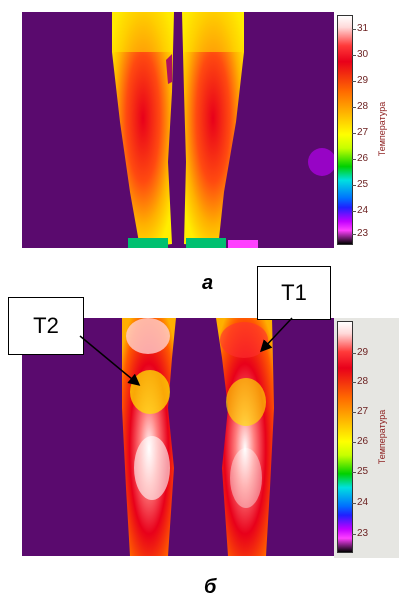 The height and width of the screenshot is (602, 399). I want to click on caption-b: б, so click(210, 587).